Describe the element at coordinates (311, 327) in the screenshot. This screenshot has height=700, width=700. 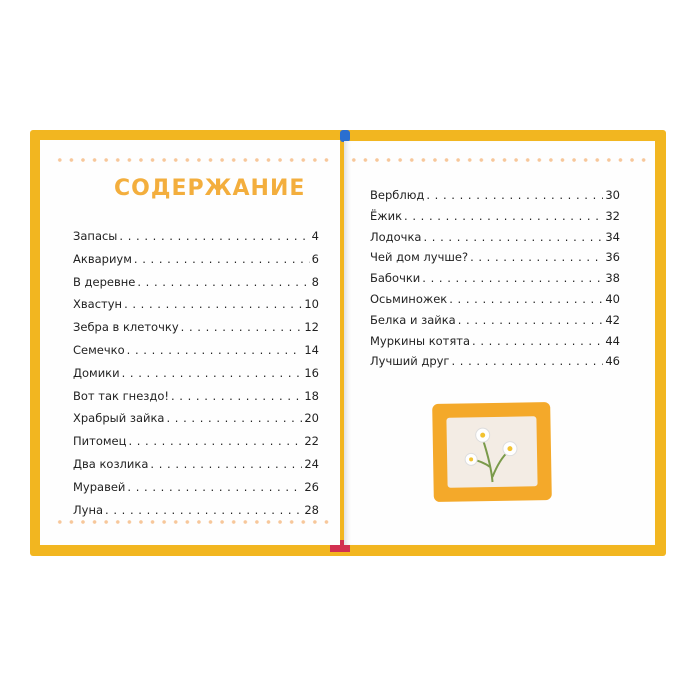
I see `toc-entry-page: 12` at that location.